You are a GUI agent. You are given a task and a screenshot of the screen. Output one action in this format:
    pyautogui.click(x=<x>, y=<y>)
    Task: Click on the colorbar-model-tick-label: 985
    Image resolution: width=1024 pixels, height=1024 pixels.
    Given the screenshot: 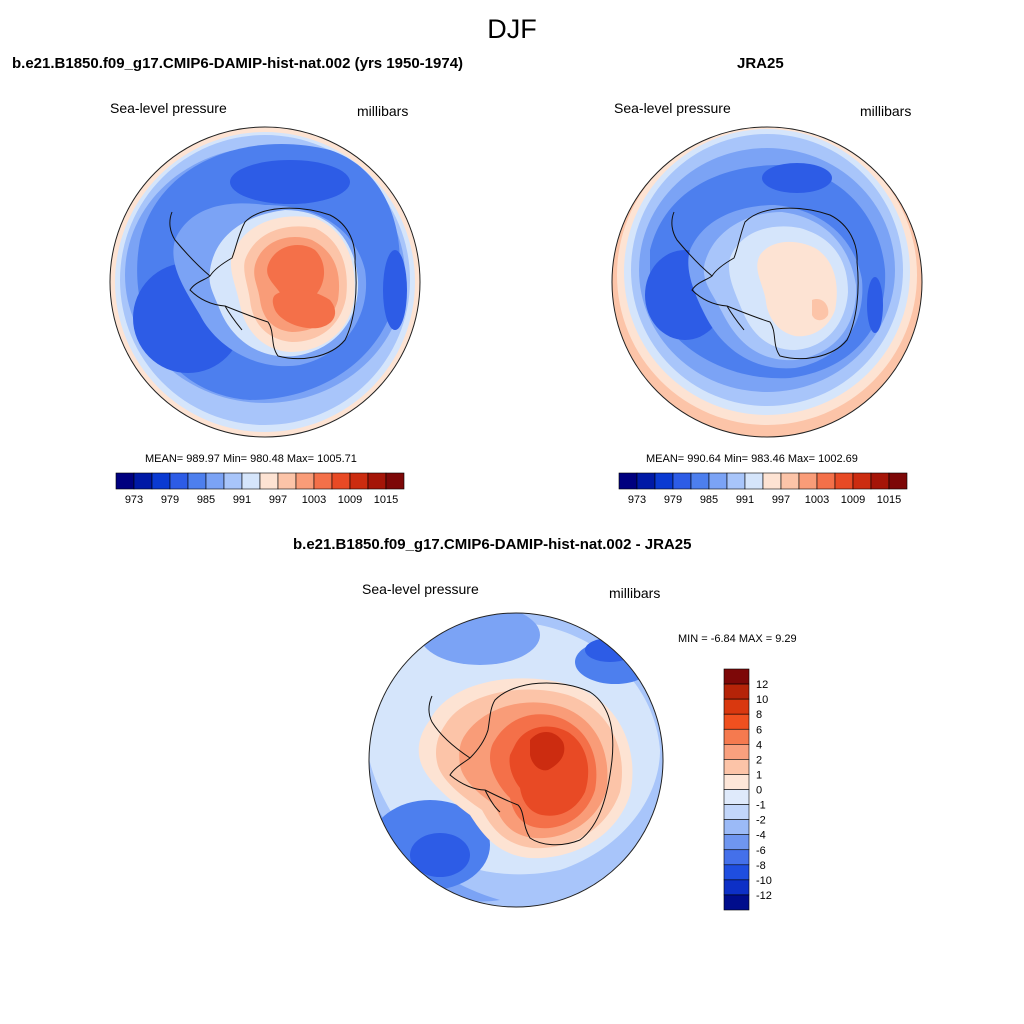 What is the action you would take?
    pyautogui.click(x=206, y=500)
    